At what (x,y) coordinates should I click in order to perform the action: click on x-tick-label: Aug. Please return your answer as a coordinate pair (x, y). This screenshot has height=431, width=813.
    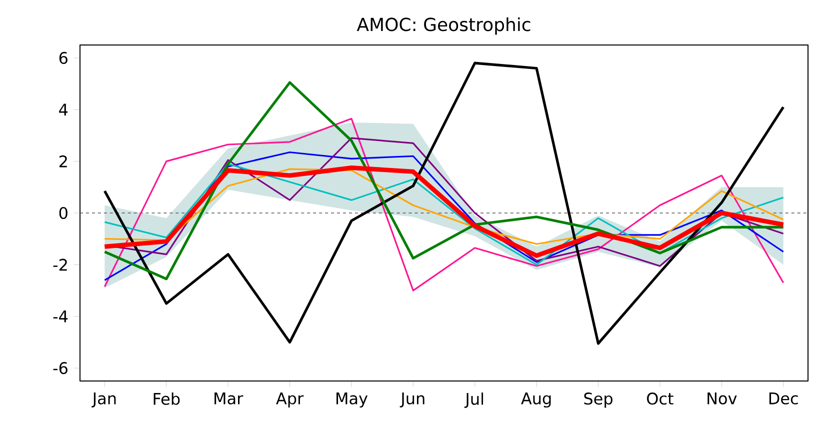
    Looking at the image, I should click on (536, 400).